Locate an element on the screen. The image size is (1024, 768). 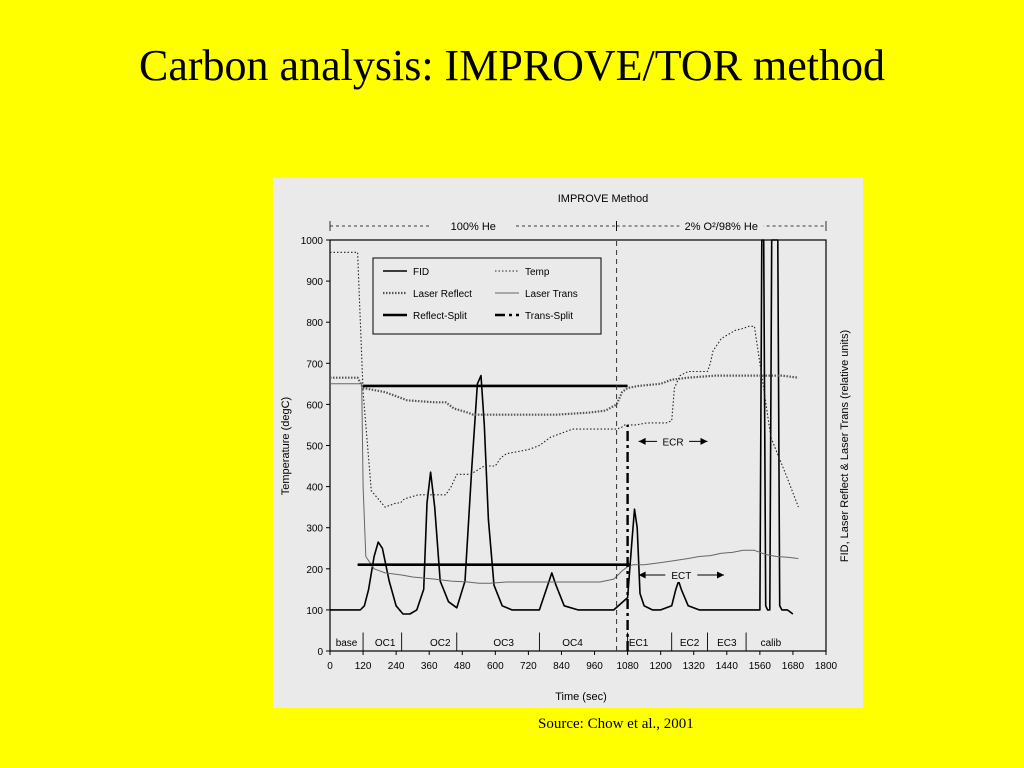
y-tick-label: 300 is located at coordinates (314, 529).